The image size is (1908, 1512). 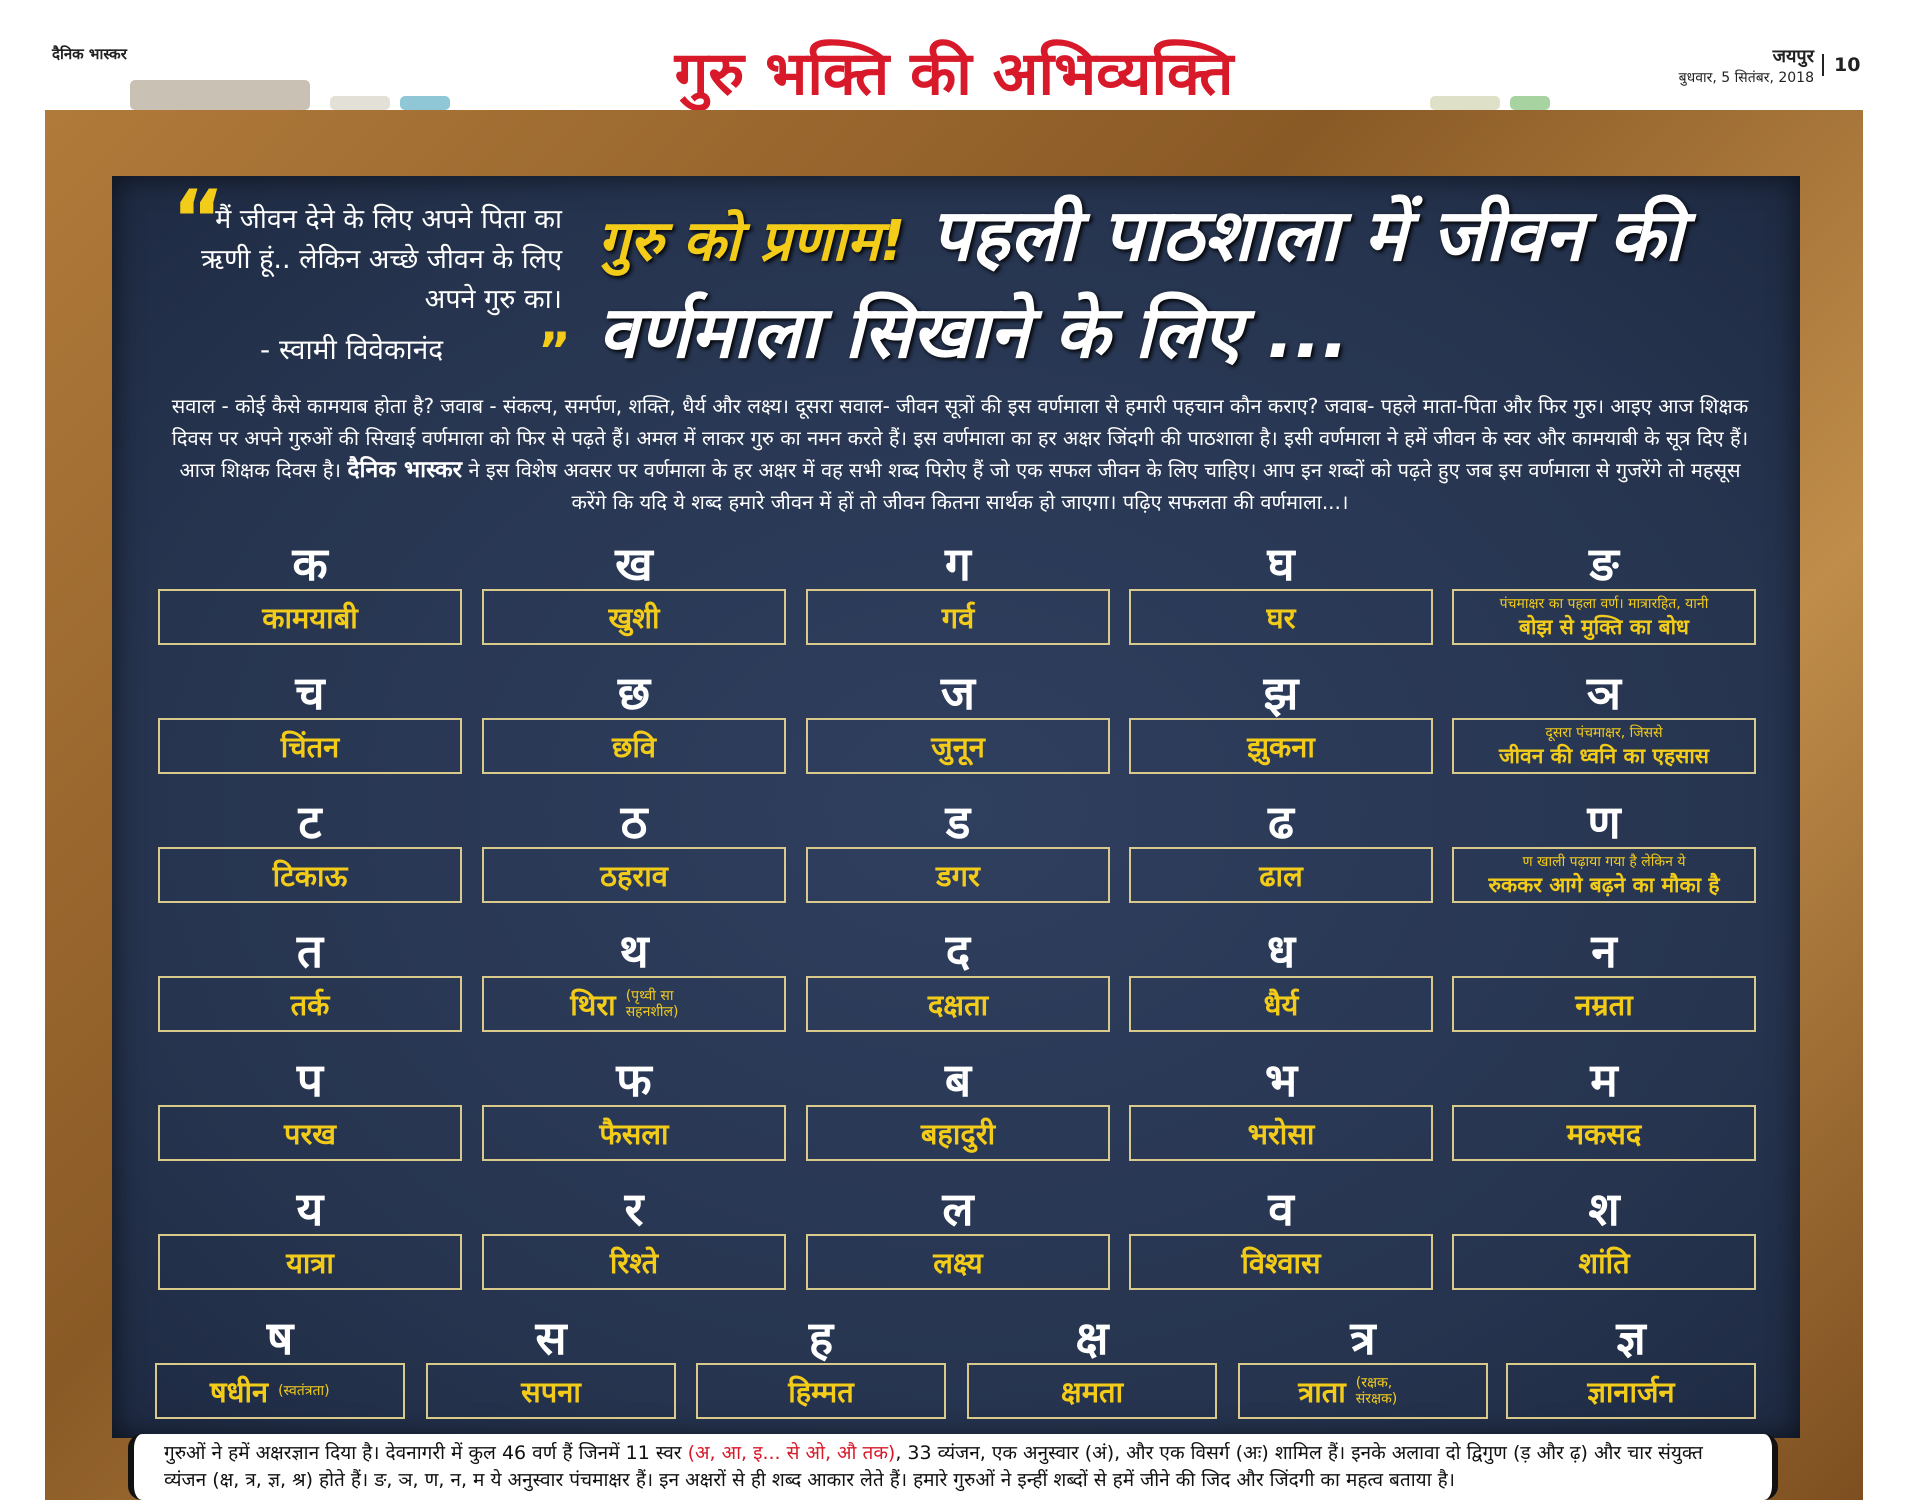 I want to click on letter: न, so click(x=1604, y=951).